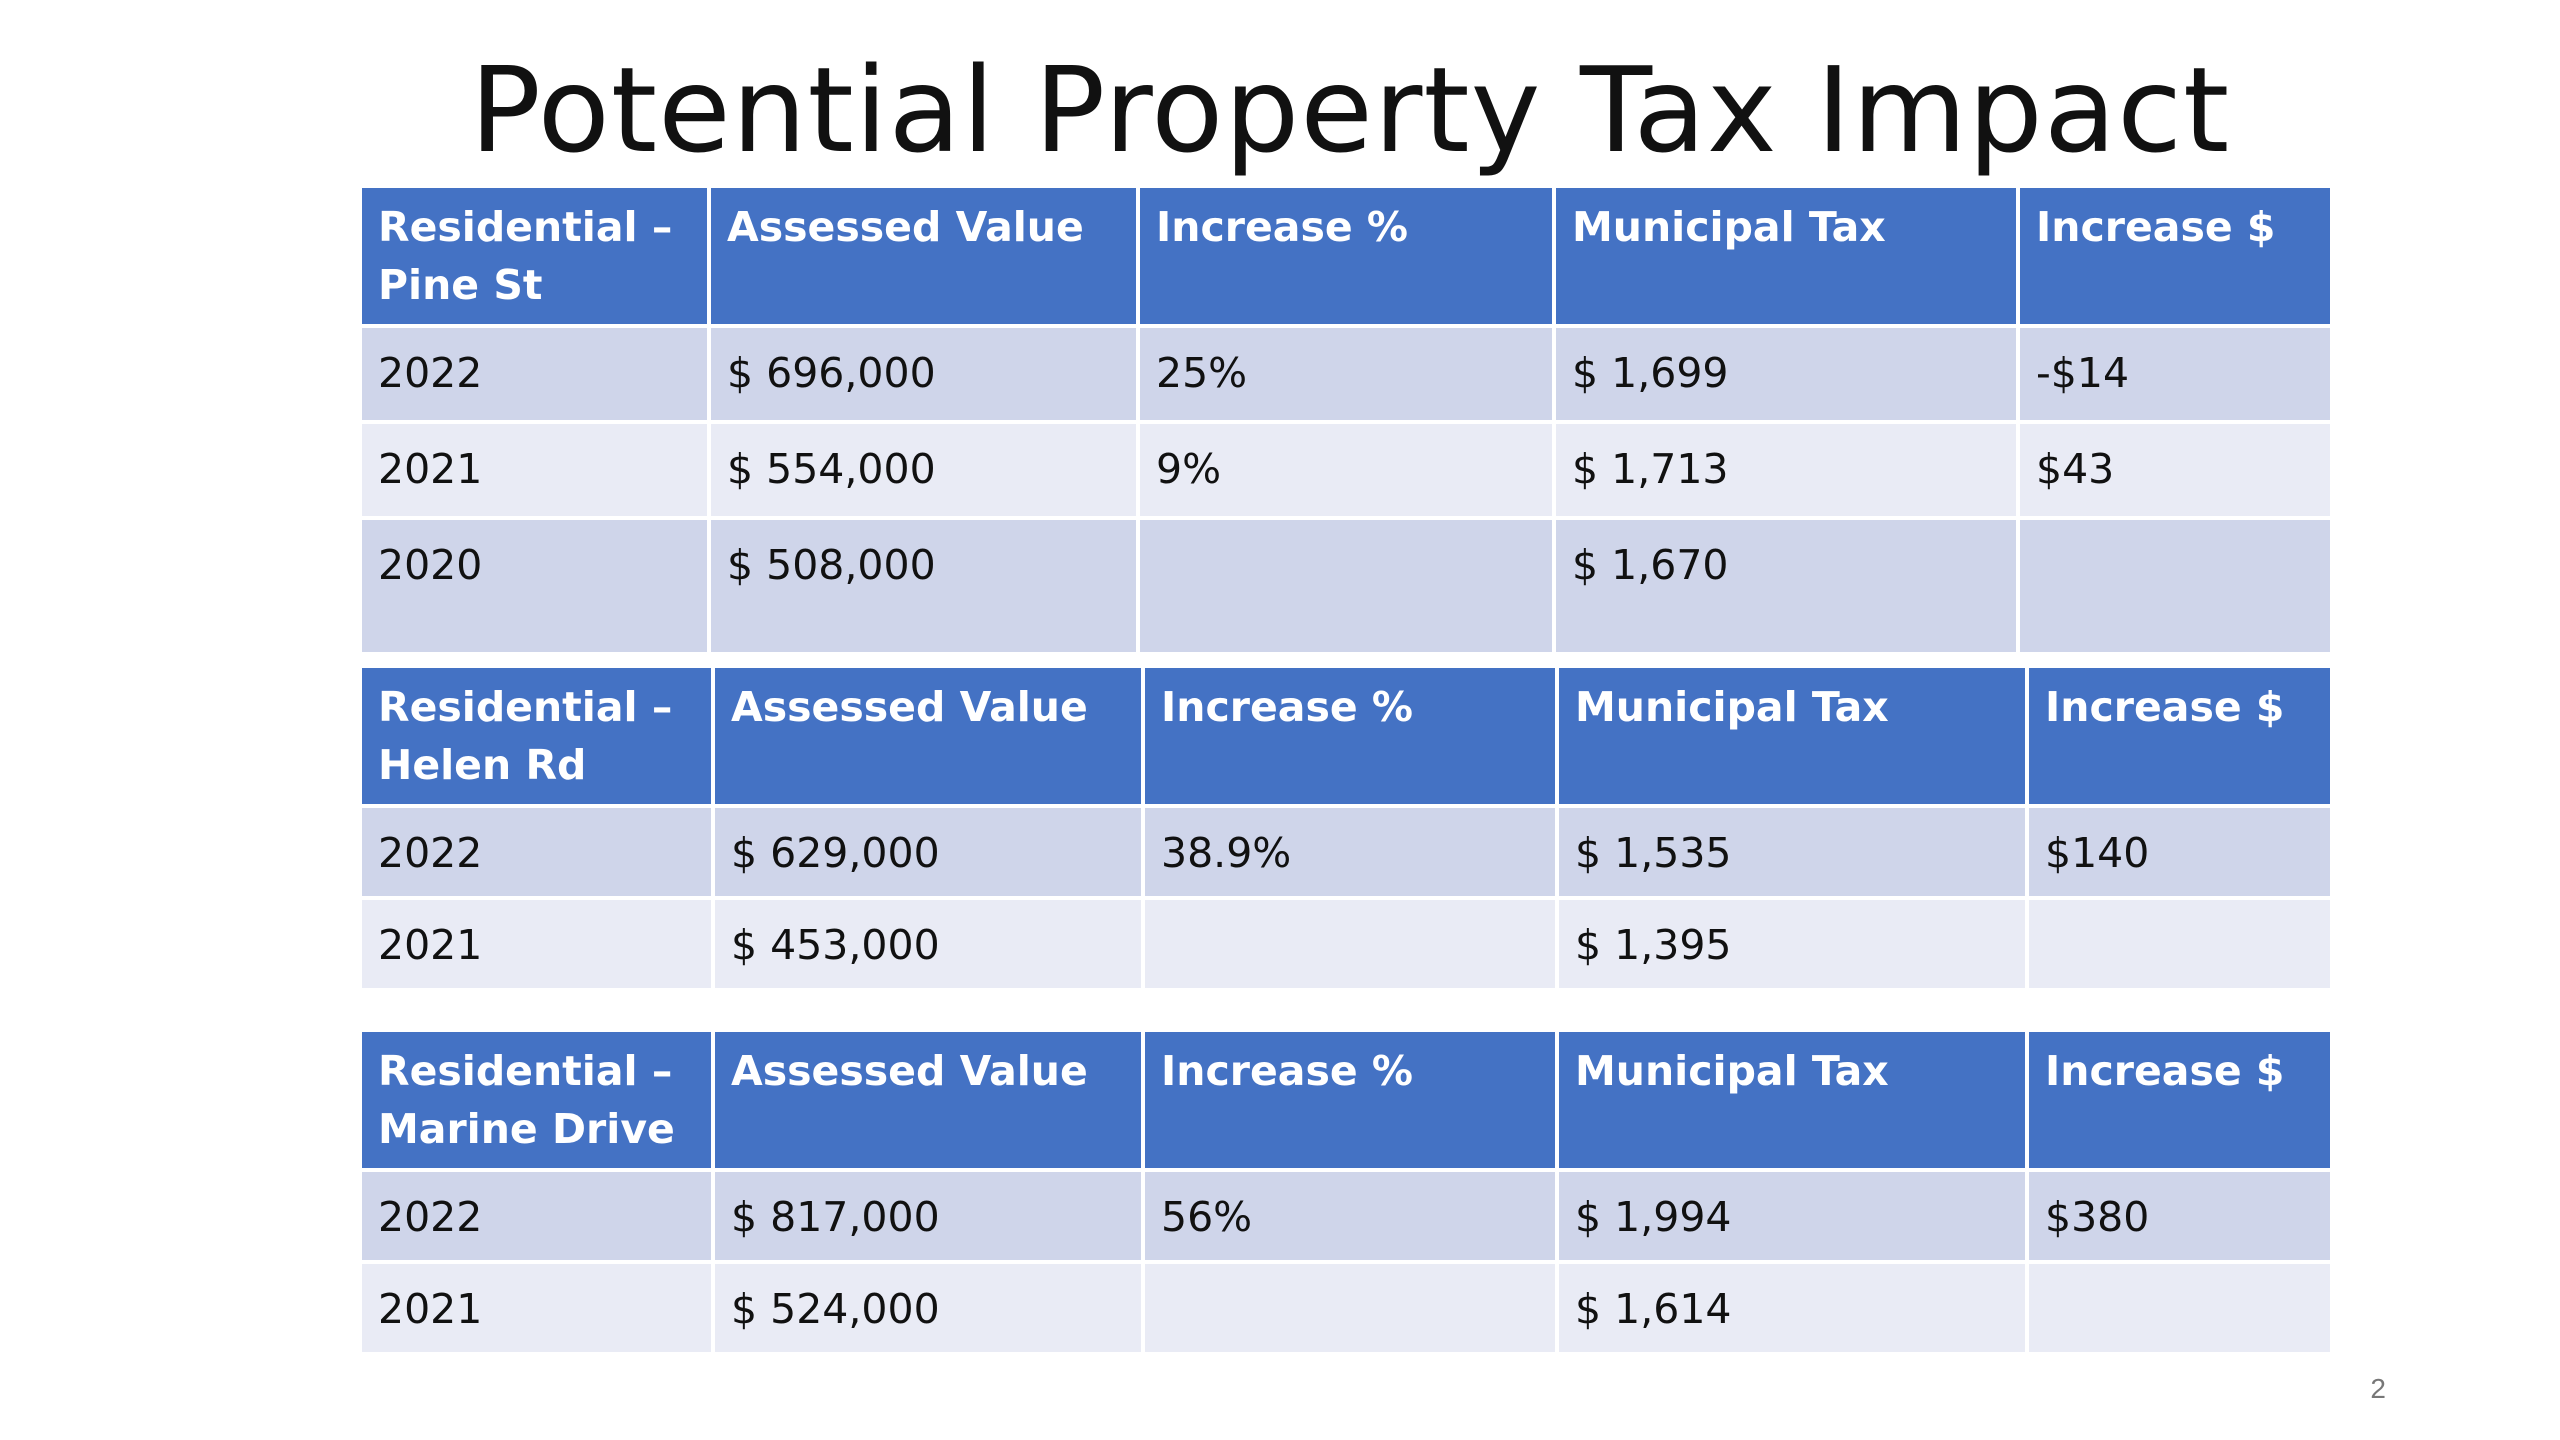 This screenshot has height=1440, width=2560. Describe the element at coordinates (928, 944) in the screenshot. I see `cell-assessed-value: $ 453,000` at that location.